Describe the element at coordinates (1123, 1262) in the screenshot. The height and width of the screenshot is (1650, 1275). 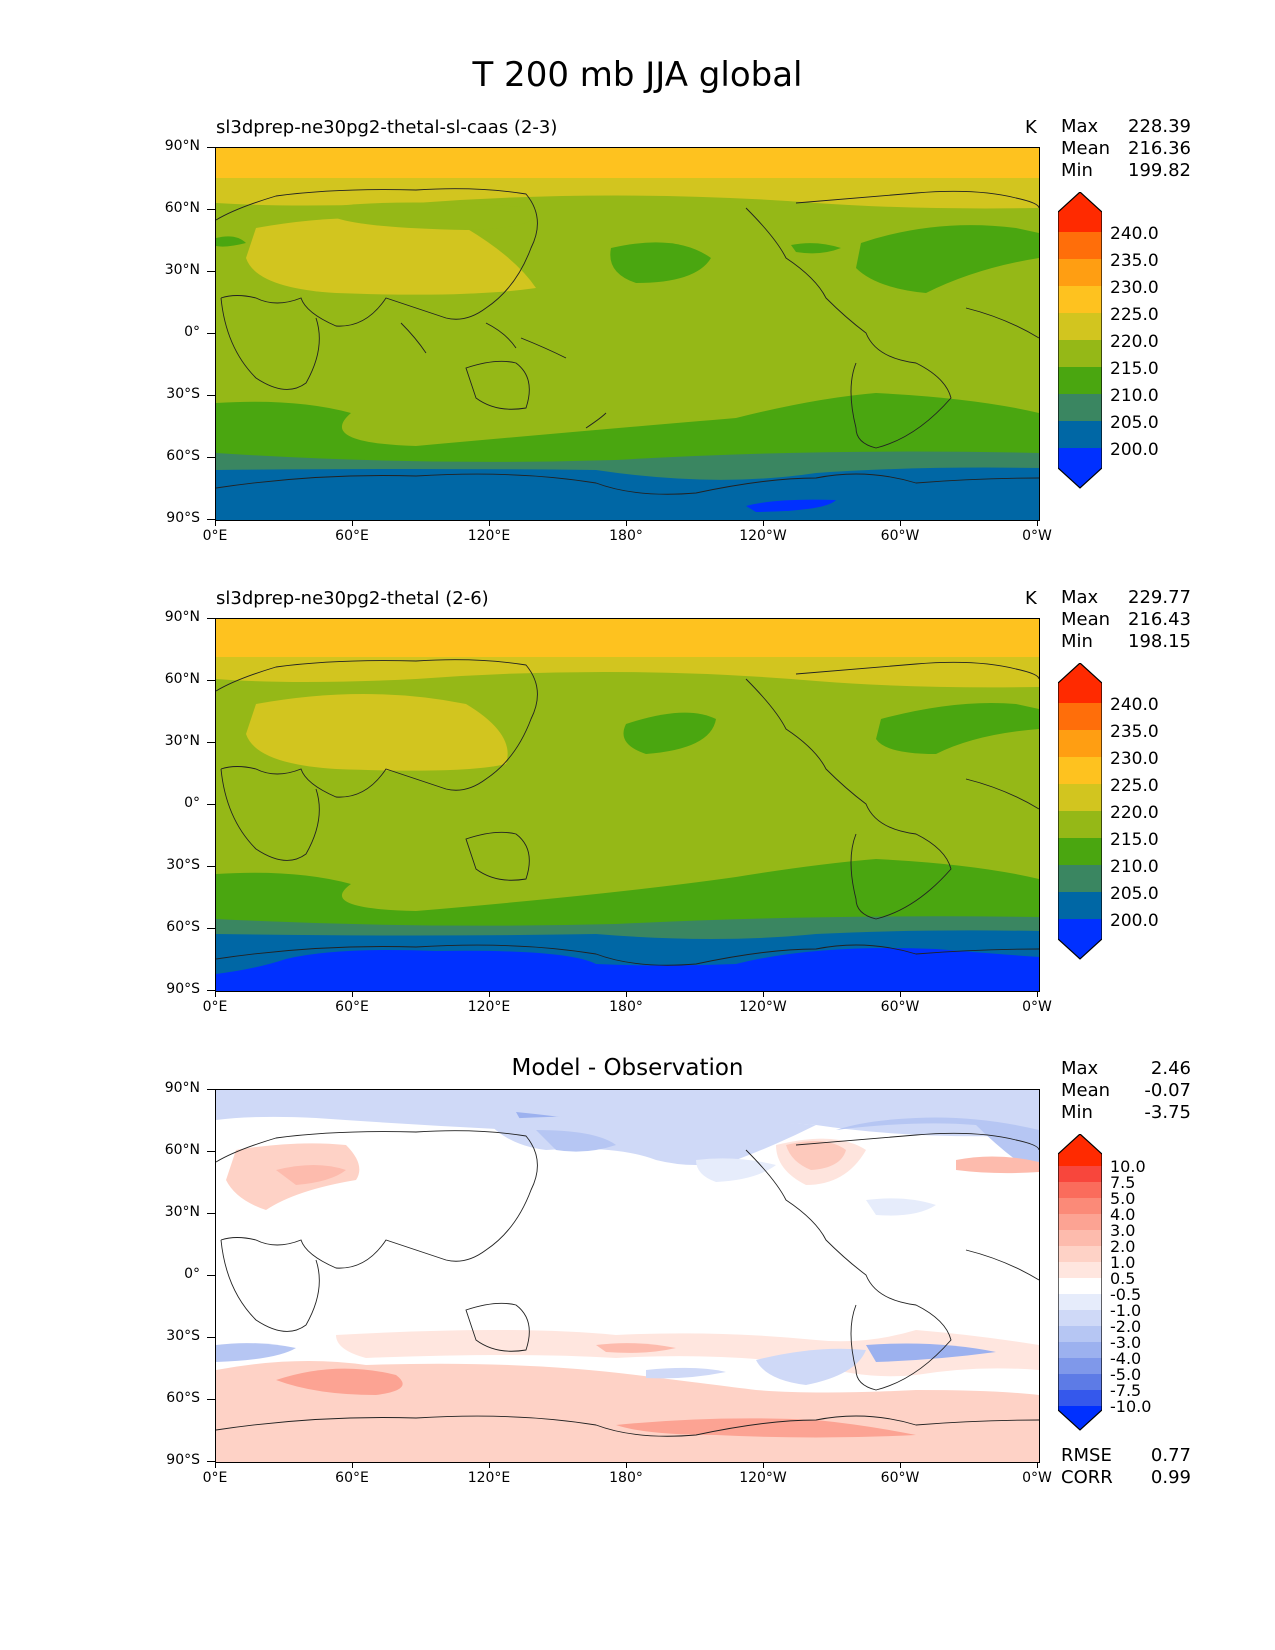
I see `colorbar-label: 1.0` at that location.